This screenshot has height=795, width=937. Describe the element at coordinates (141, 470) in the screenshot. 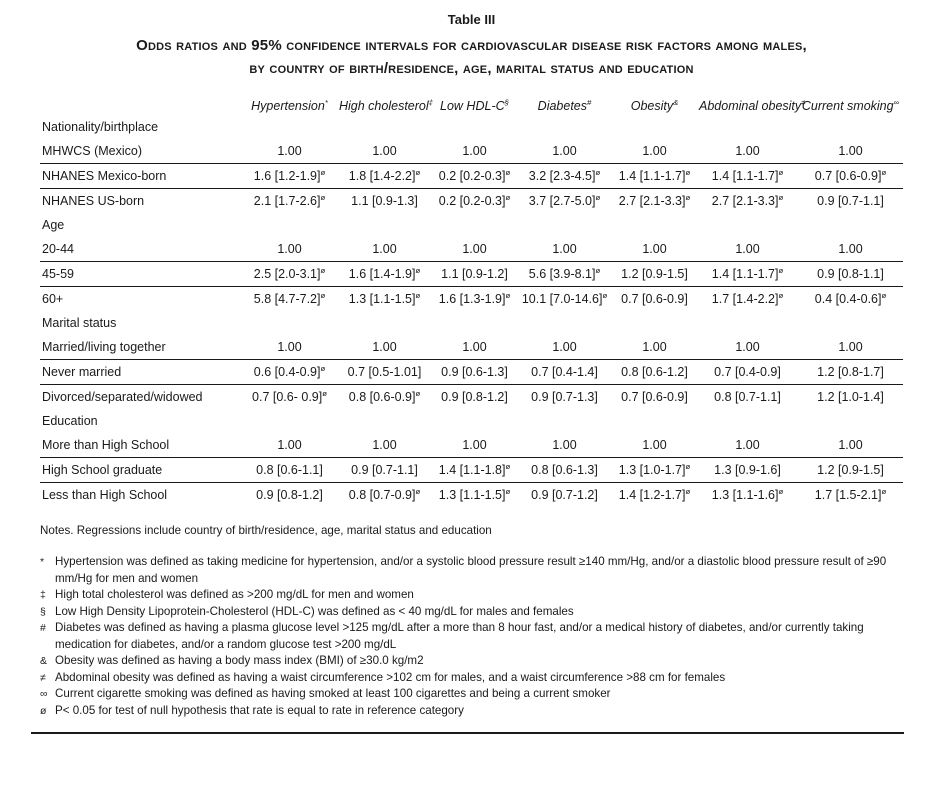

I see `row-label: High School graduate` at that location.